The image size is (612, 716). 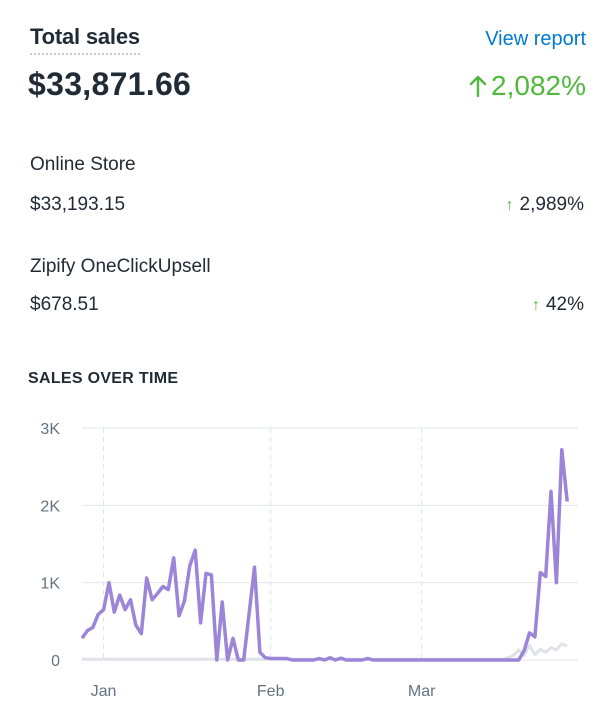 I want to click on total-sales-change: 2,082%, so click(x=527, y=86).